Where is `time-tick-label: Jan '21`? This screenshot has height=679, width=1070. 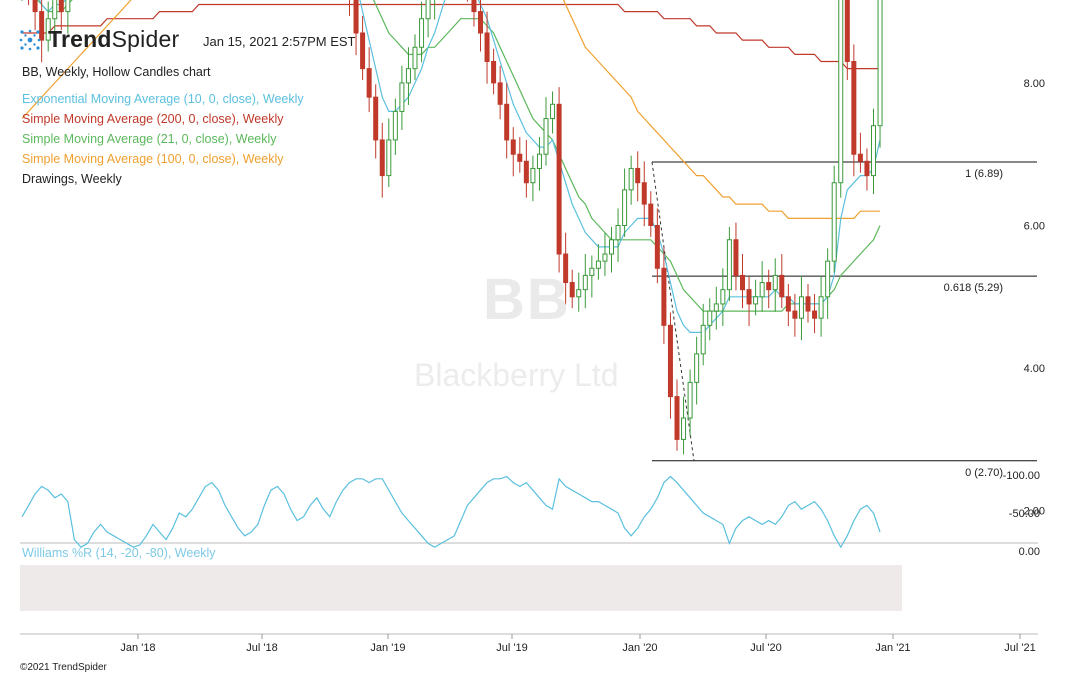 time-tick-label: Jan '21 is located at coordinates (892, 648).